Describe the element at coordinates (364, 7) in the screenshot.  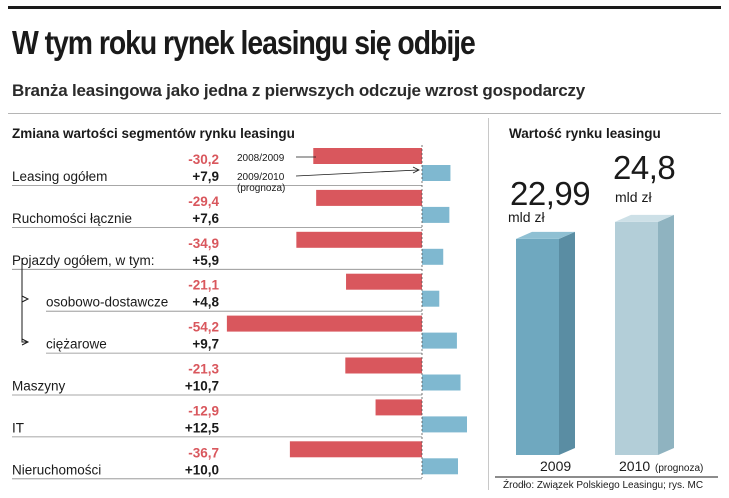
I see `top-rule` at that location.